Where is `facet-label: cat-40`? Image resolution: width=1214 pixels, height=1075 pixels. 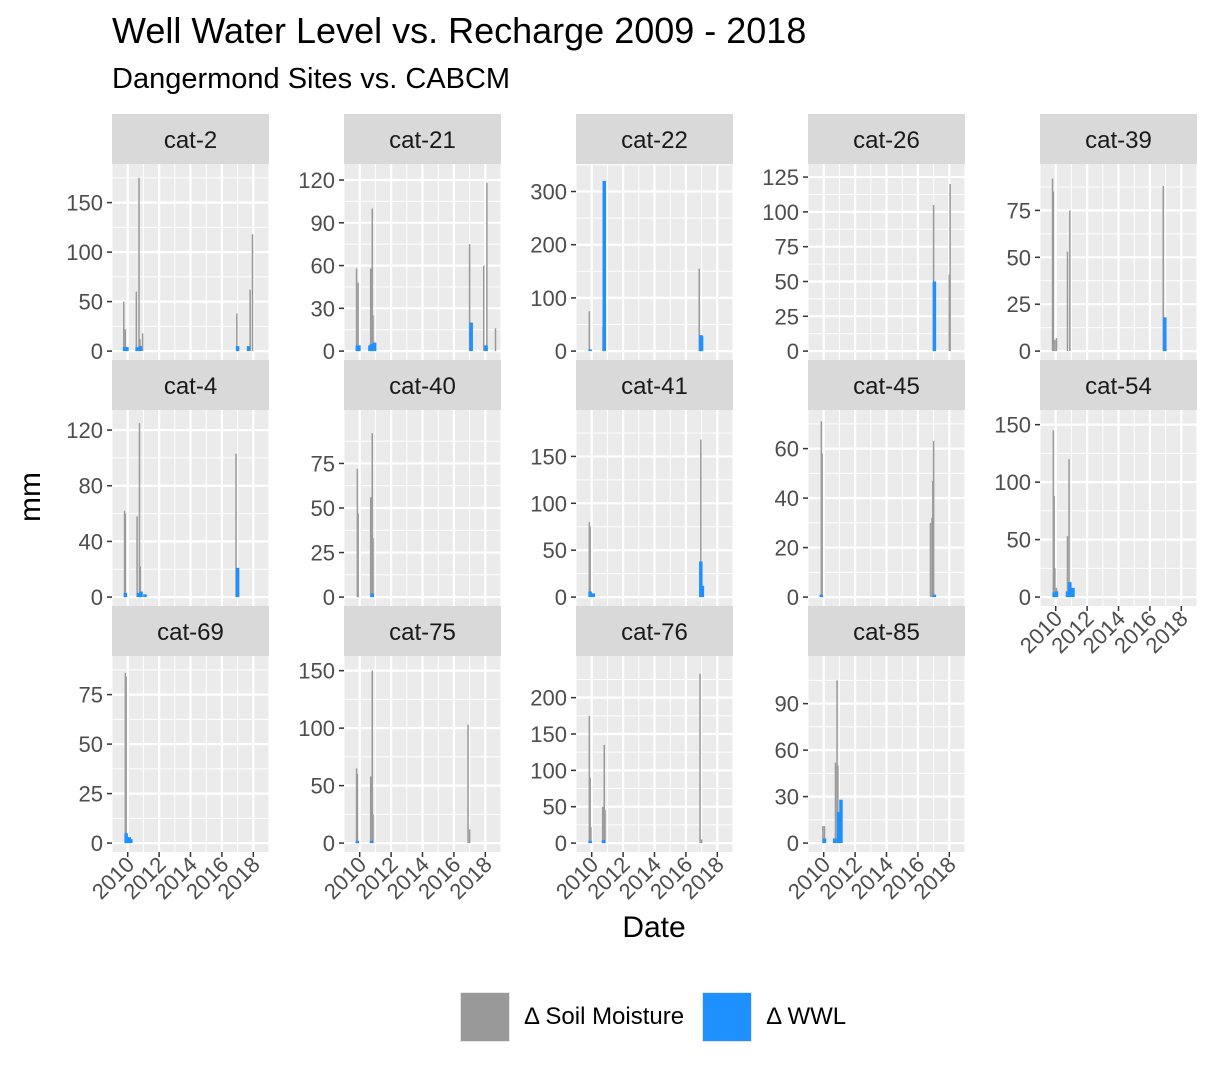
facet-label: cat-40 is located at coordinates (422, 386).